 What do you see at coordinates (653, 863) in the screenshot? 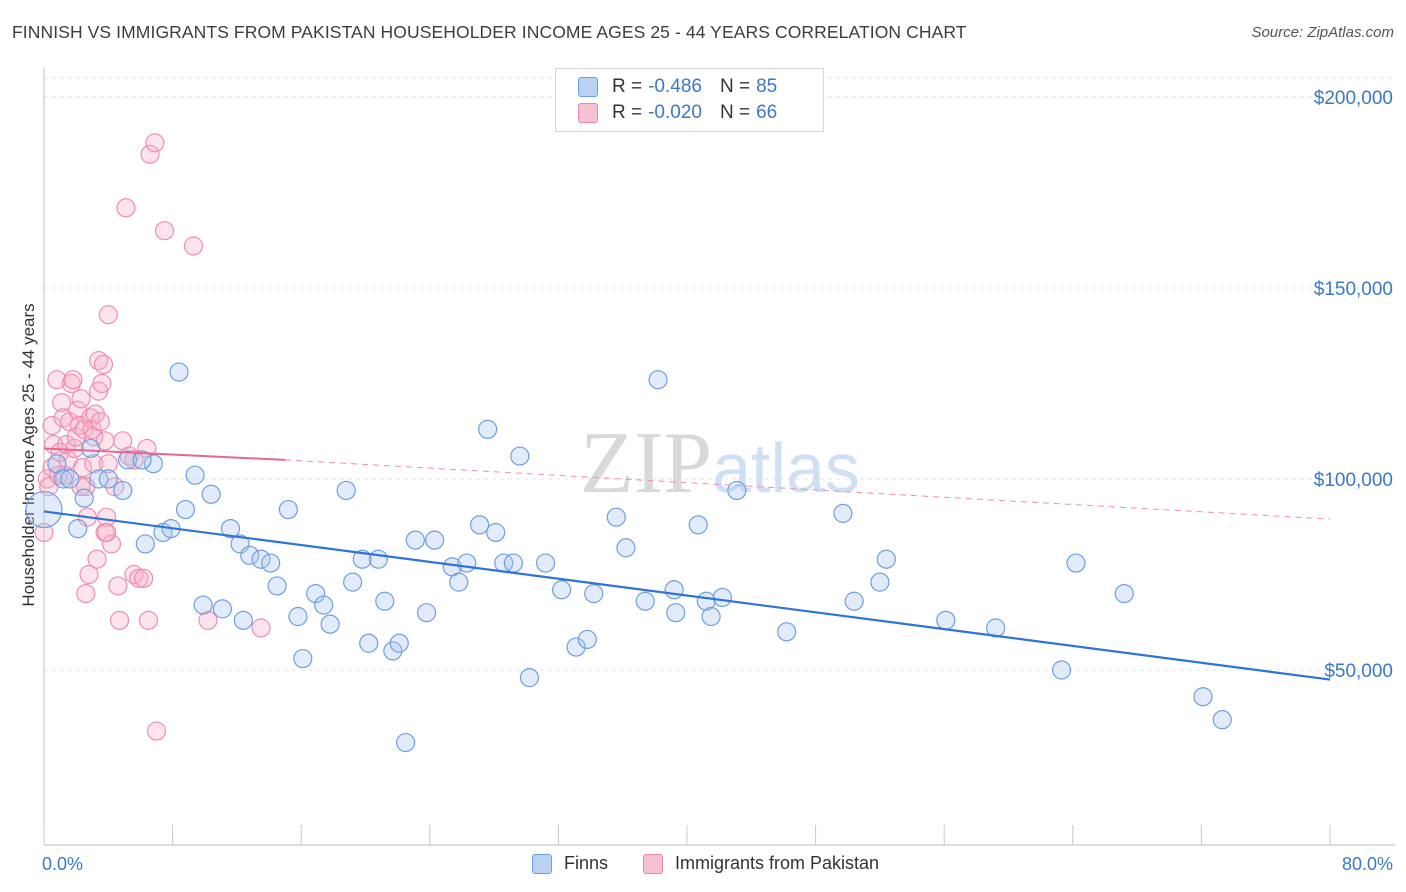
I see `pakistan-legend-swatch` at bounding box center [653, 863].